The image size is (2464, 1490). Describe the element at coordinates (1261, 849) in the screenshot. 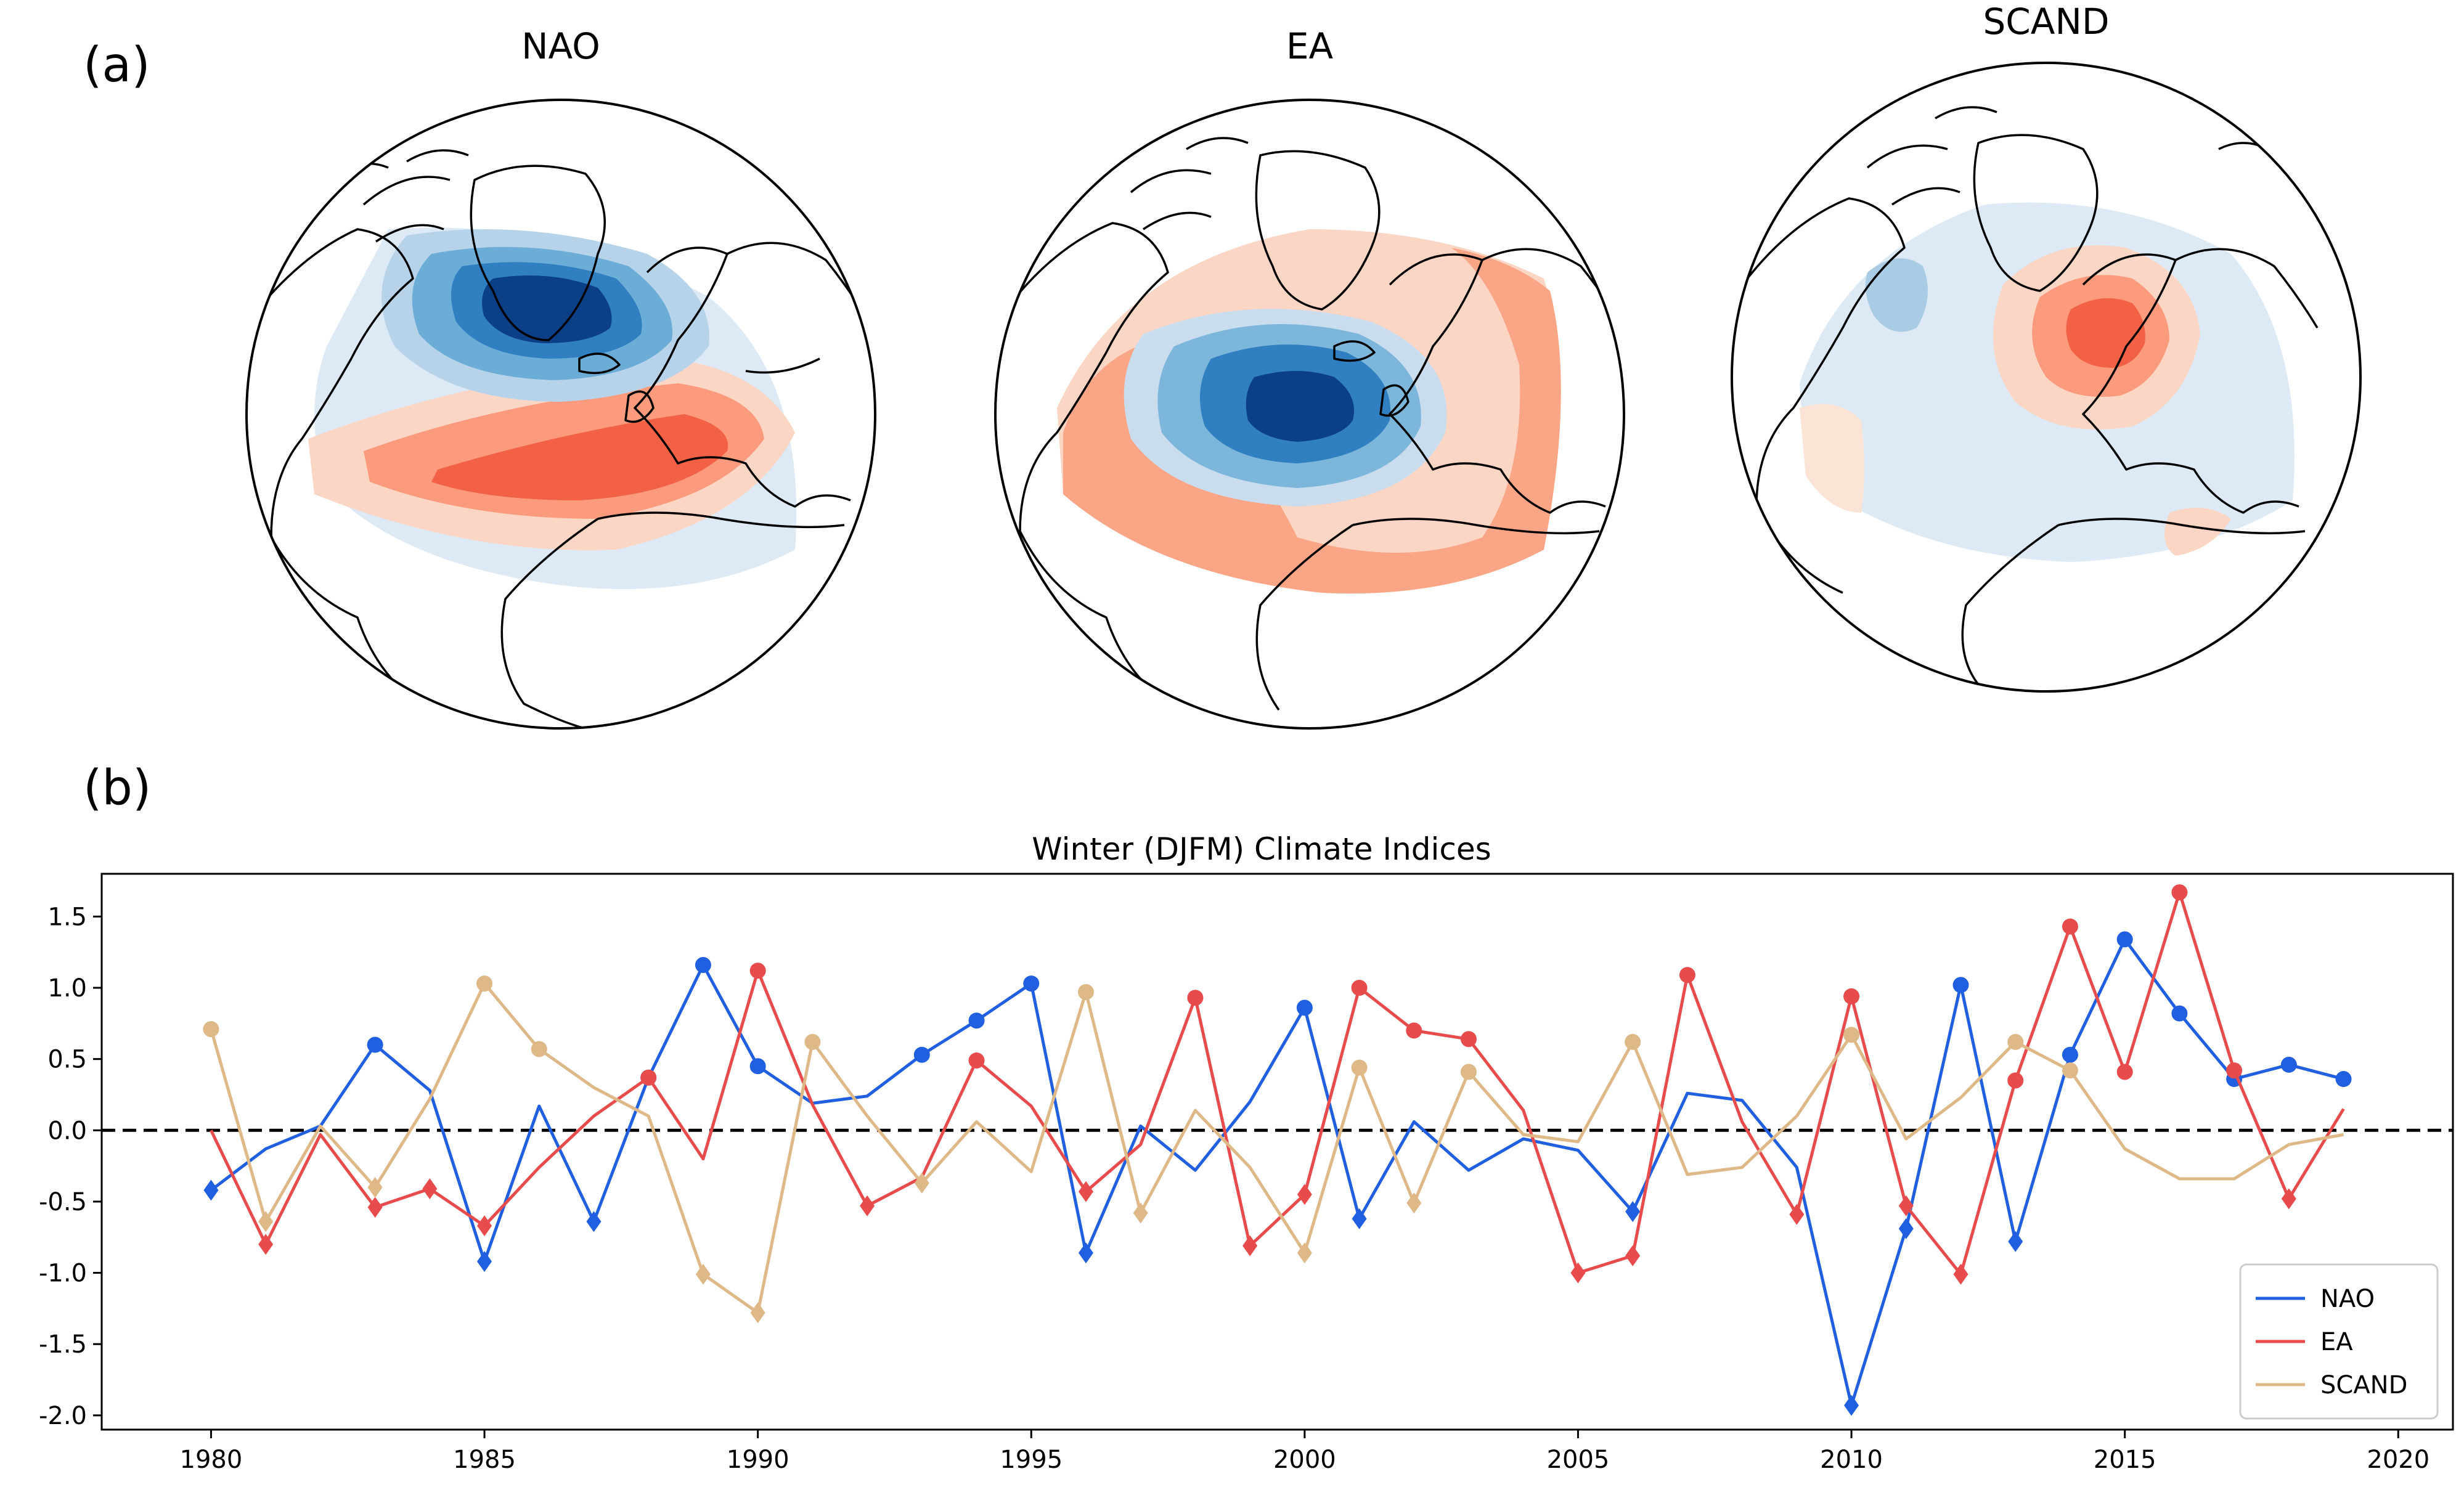

I see `chart-title: Winter (DJFM) Climate Indices` at that location.